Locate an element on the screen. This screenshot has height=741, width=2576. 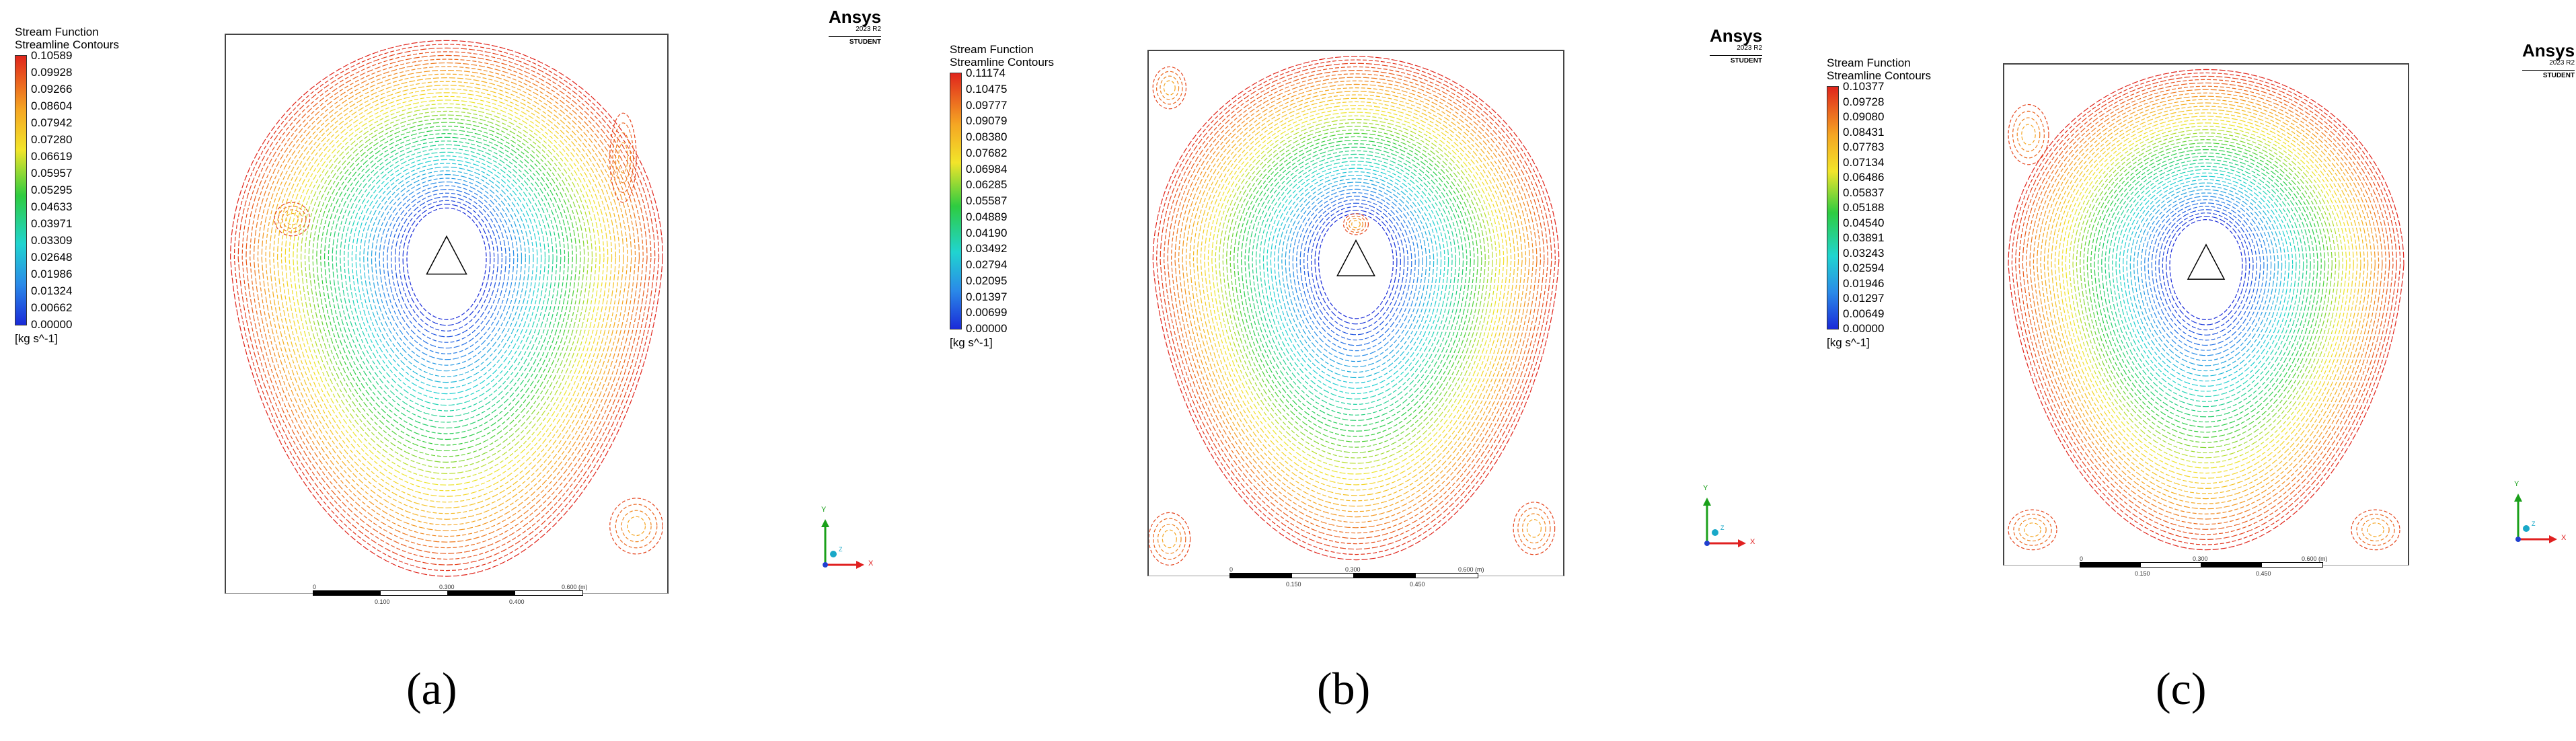
colorbar is located at coordinates (21, 190).